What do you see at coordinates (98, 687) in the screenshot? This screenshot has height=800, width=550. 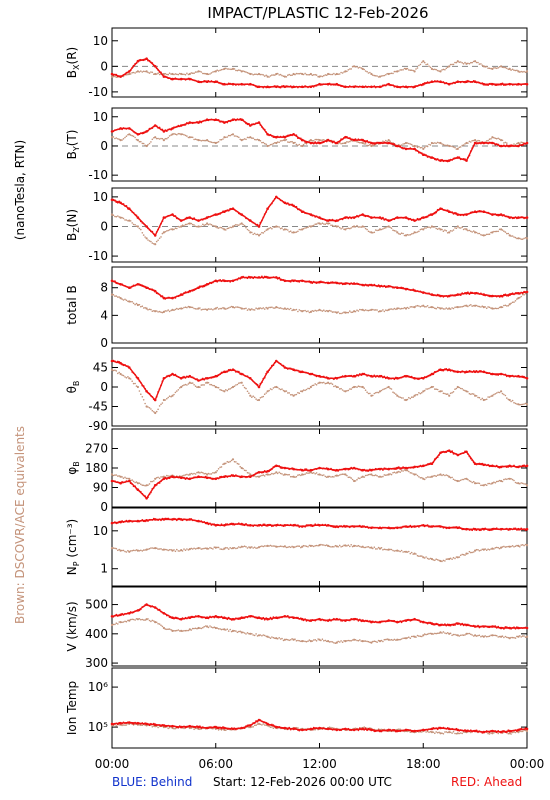 I see `y-tick-label: 10⁶` at bounding box center [98, 687].